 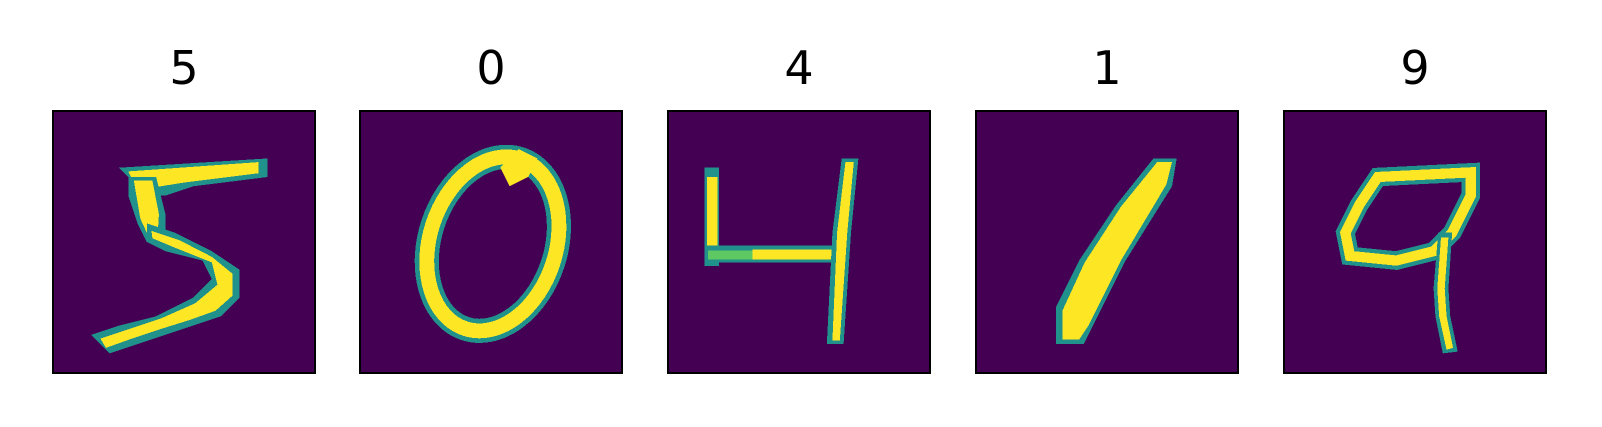 I want to click on digit-panel-3: 4, so click(x=799, y=190).